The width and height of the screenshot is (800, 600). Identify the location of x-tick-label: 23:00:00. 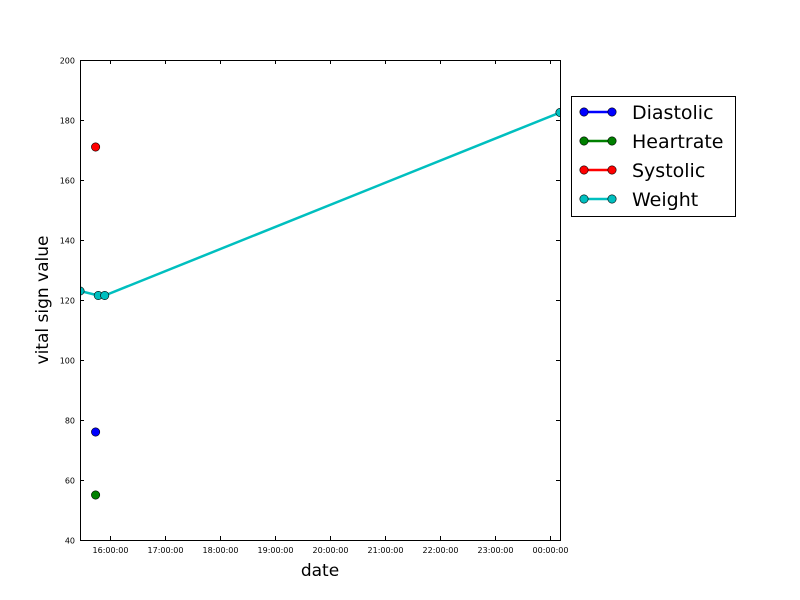
(496, 550).